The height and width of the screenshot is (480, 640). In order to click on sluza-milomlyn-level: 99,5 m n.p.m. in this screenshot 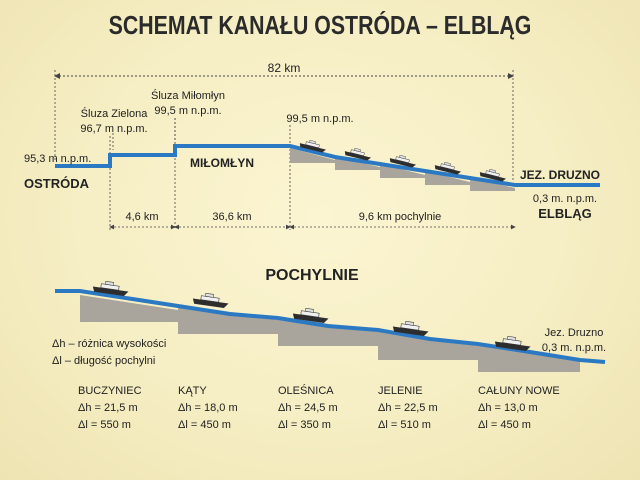, I will do `click(187, 111)`.